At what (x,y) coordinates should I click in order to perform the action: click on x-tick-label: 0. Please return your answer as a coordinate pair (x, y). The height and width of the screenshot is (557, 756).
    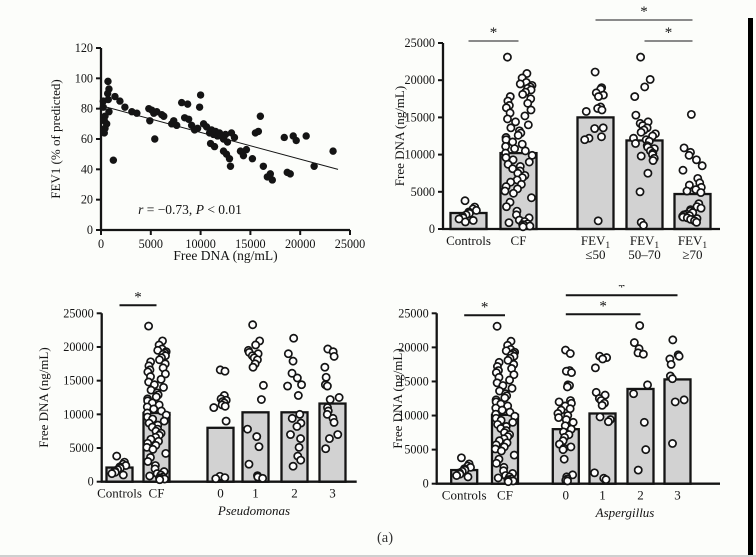
    Looking at the image, I should click on (101, 244).